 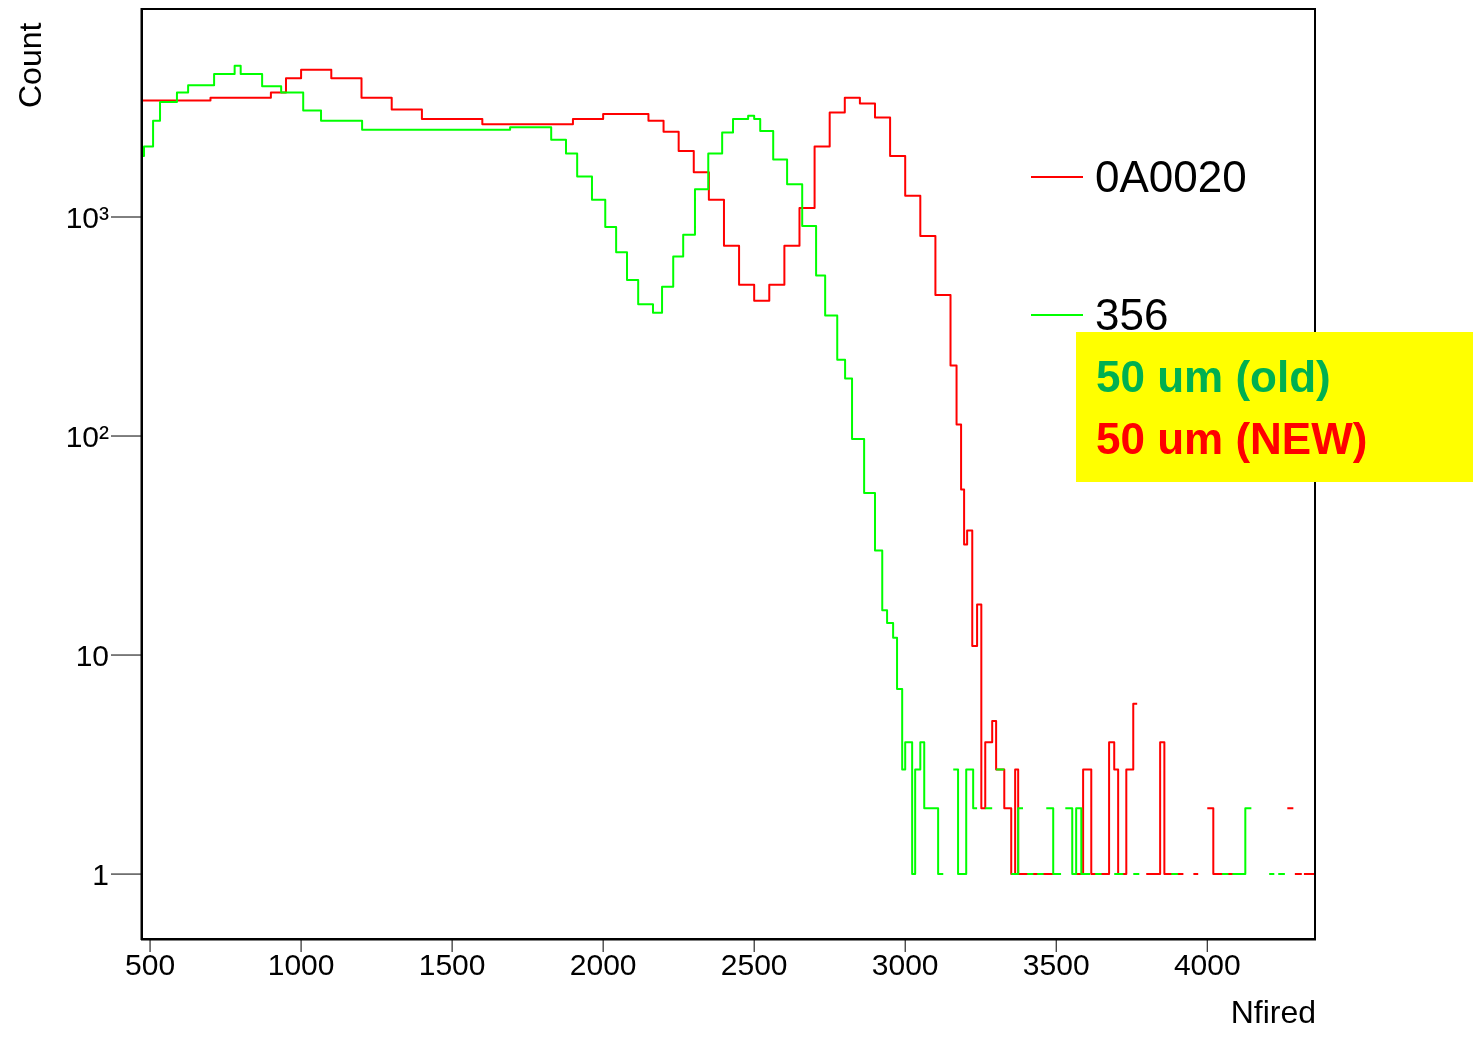 What do you see at coordinates (905, 965) in the screenshot?
I see `x-tick-label: 3000` at bounding box center [905, 965].